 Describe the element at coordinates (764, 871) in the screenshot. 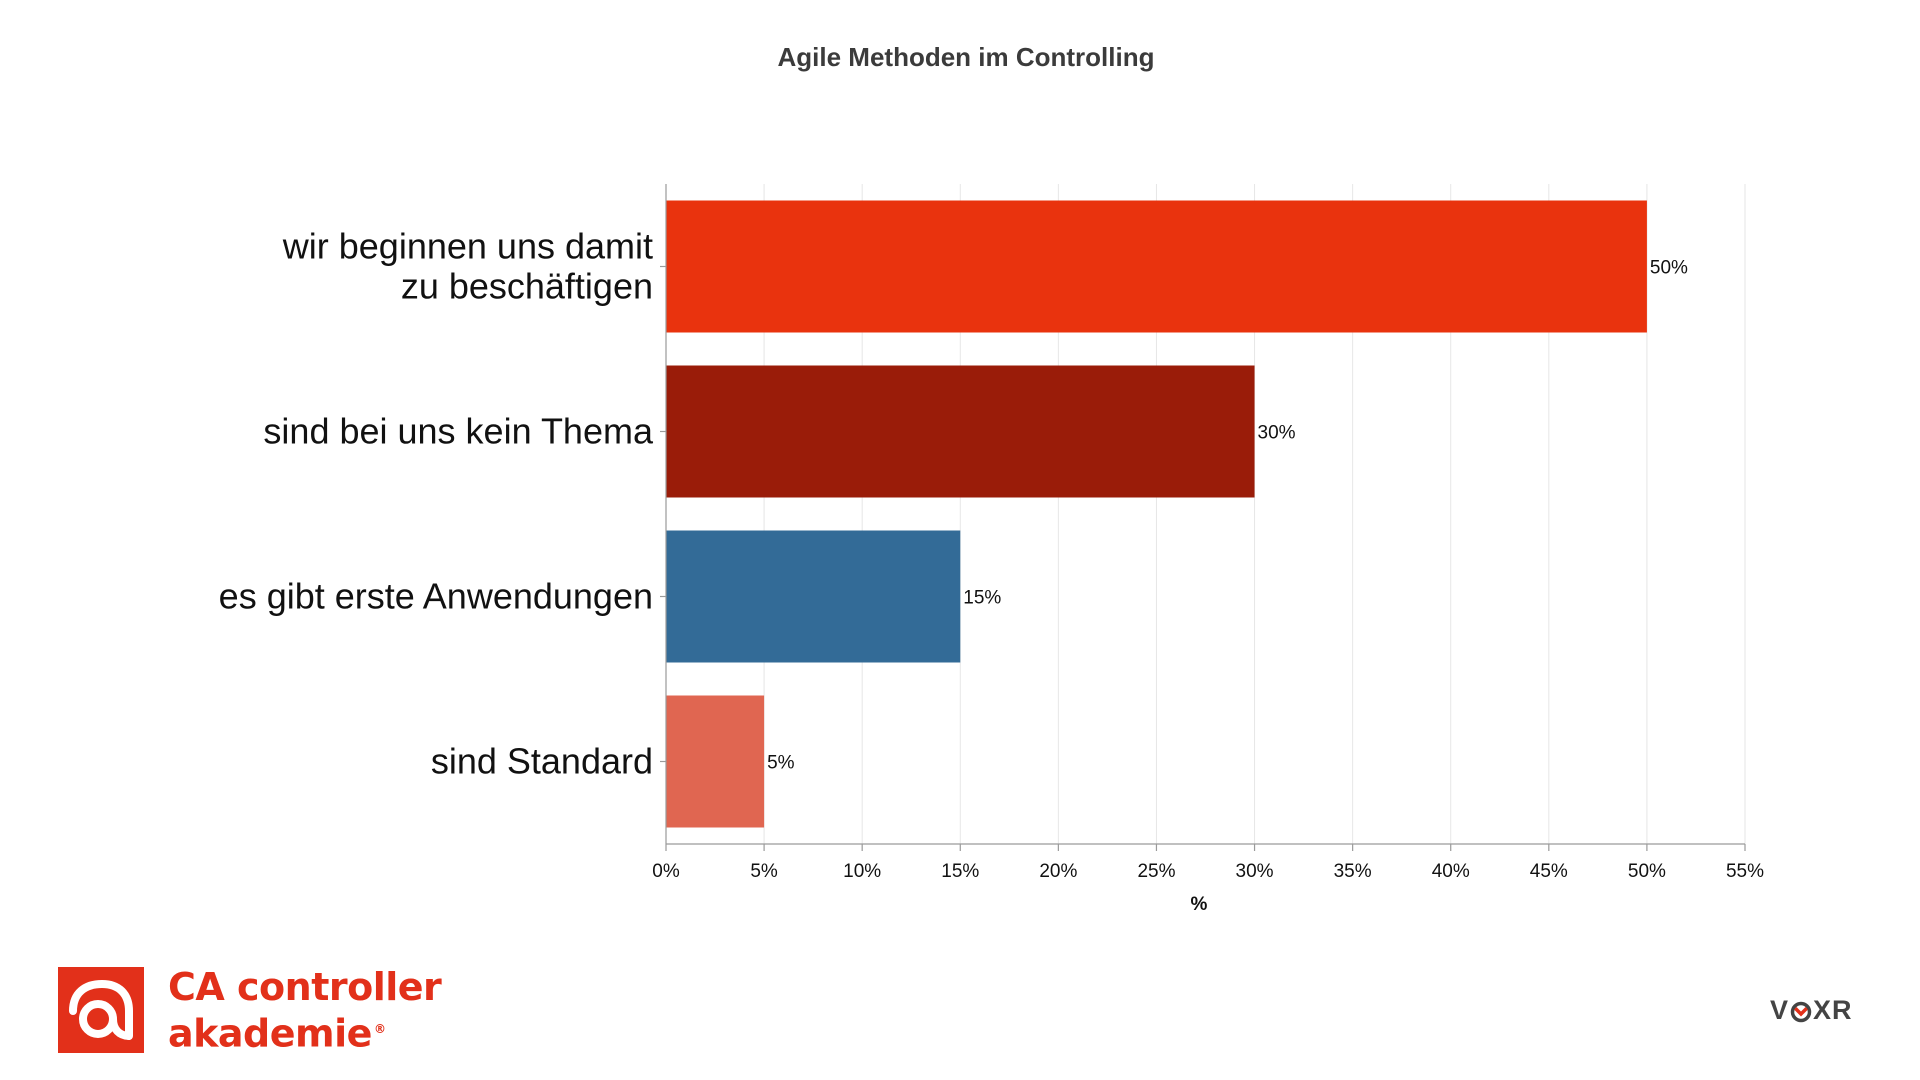

I see `x-tick-label: 5%` at that location.